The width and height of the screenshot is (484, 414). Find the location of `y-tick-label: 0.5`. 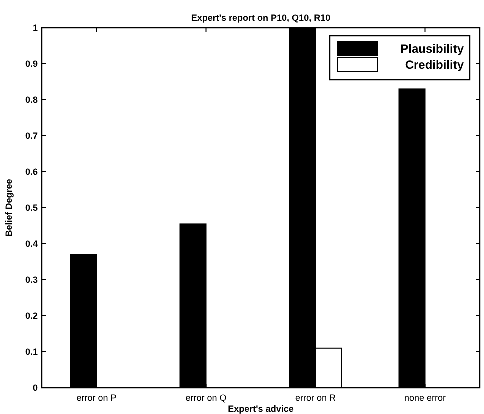

y-tick-label: 0.5 is located at coordinates (31, 207).